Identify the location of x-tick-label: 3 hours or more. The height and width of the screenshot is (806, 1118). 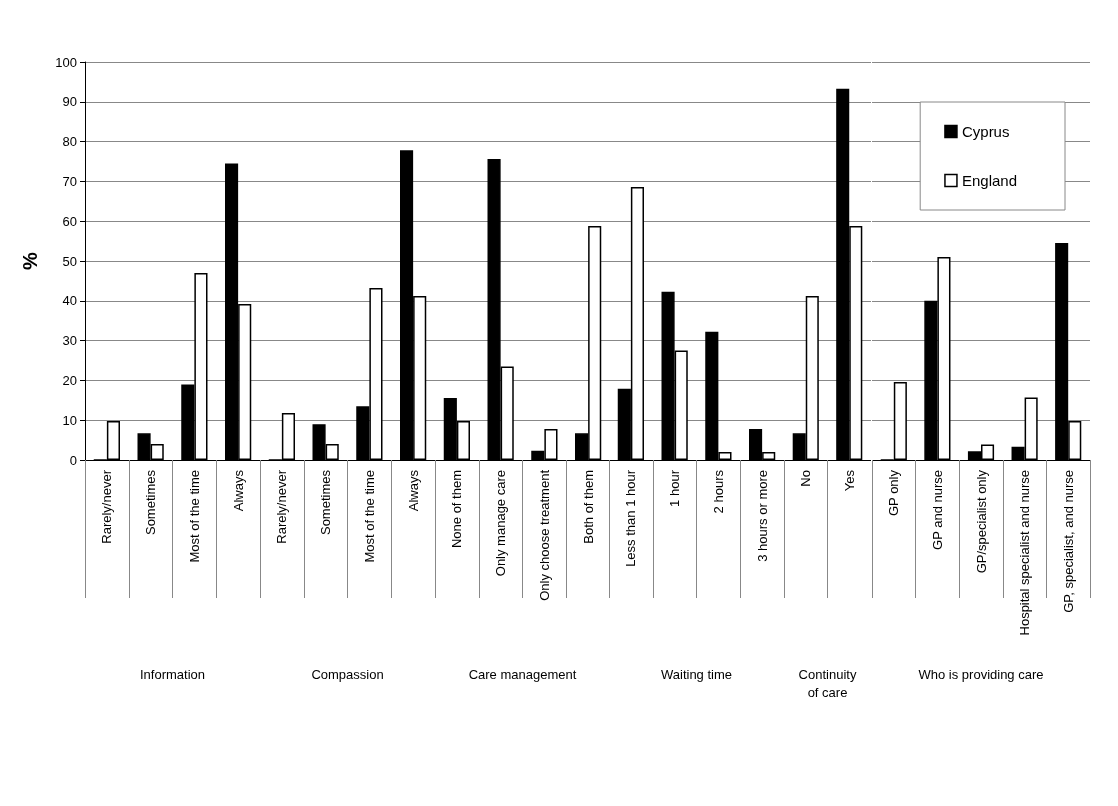
(762, 516).